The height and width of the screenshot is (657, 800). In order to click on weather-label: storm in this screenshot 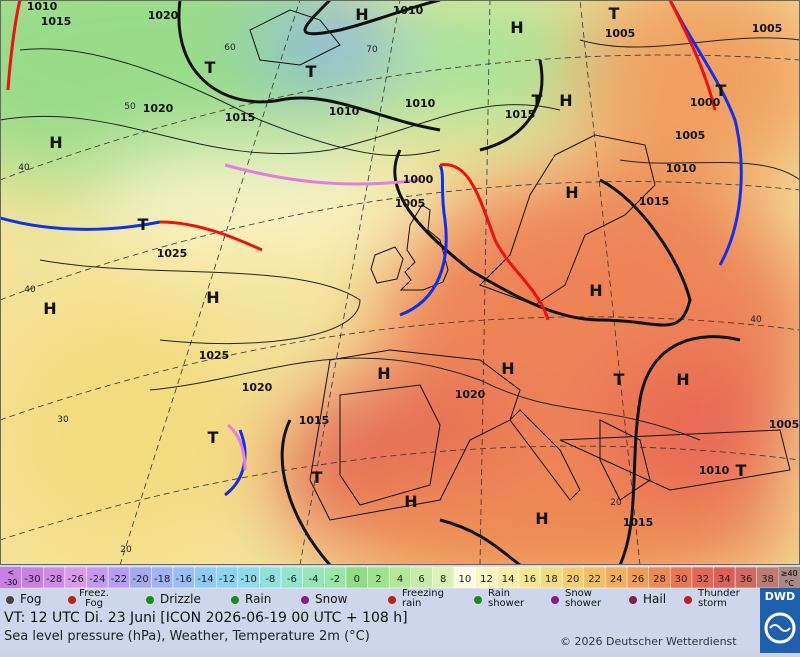, I will do `click(712, 603)`.